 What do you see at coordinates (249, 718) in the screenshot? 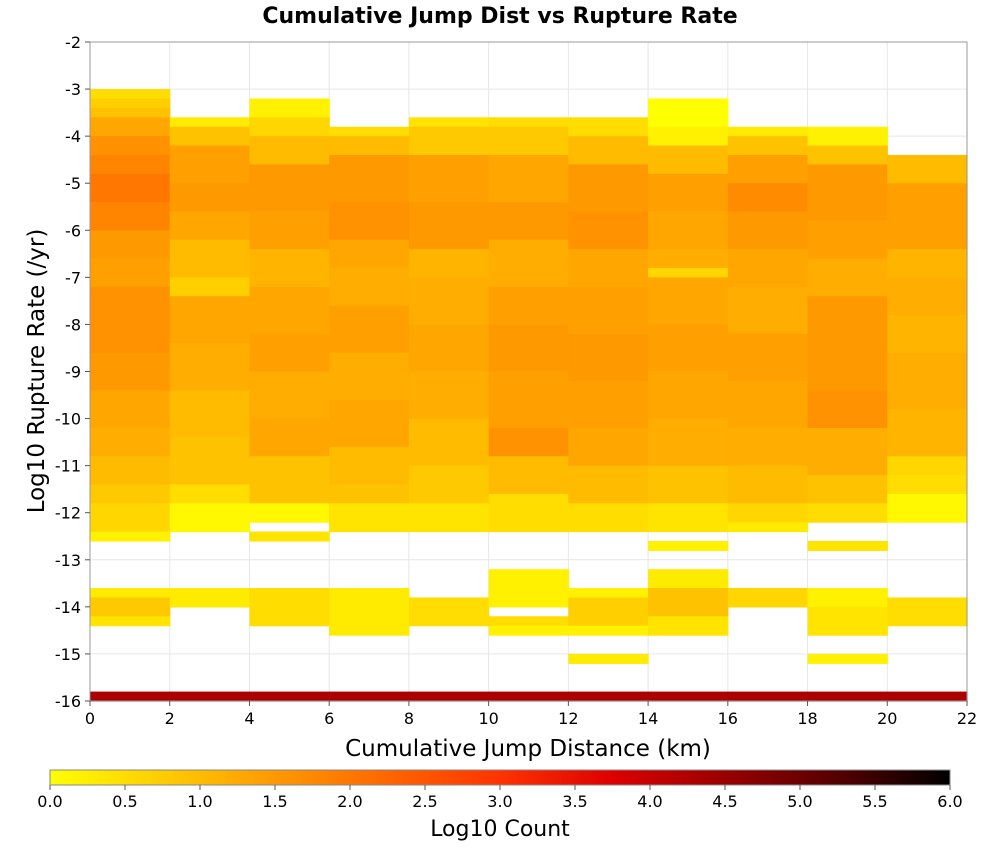
I see `x-tick-label: 4` at bounding box center [249, 718].